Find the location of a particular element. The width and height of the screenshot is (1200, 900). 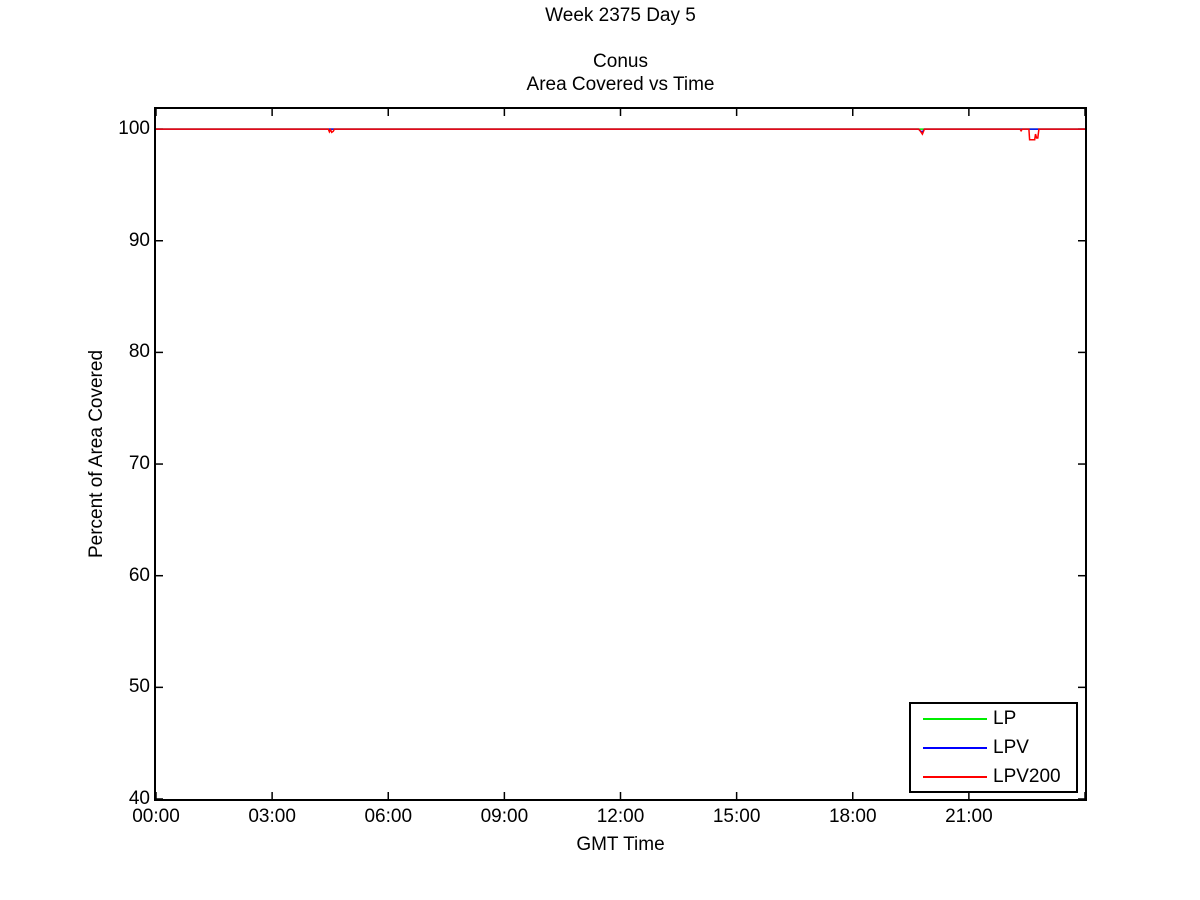

y-tick-label: 90 is located at coordinates (139, 240).